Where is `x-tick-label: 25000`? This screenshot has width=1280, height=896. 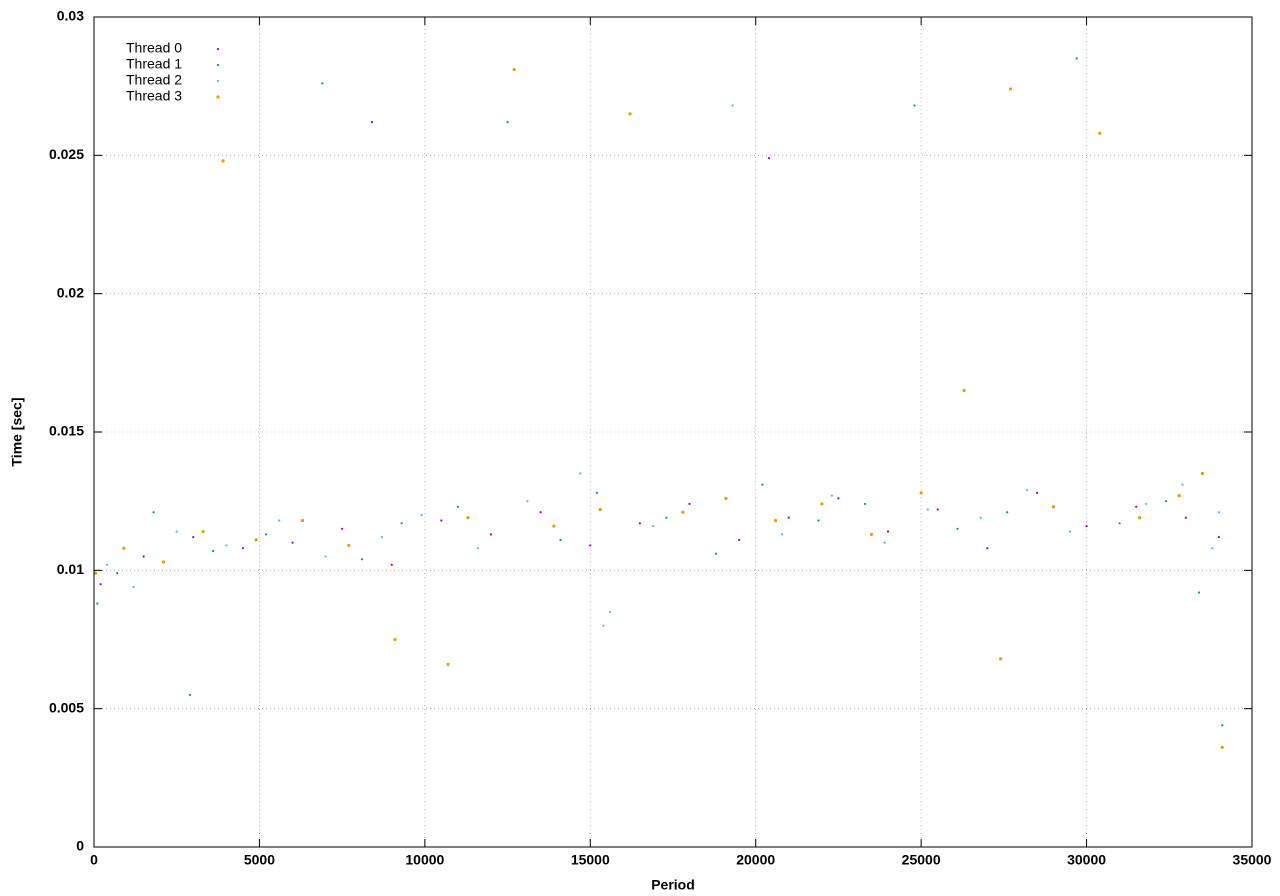 x-tick-label: 25000 is located at coordinates (921, 860).